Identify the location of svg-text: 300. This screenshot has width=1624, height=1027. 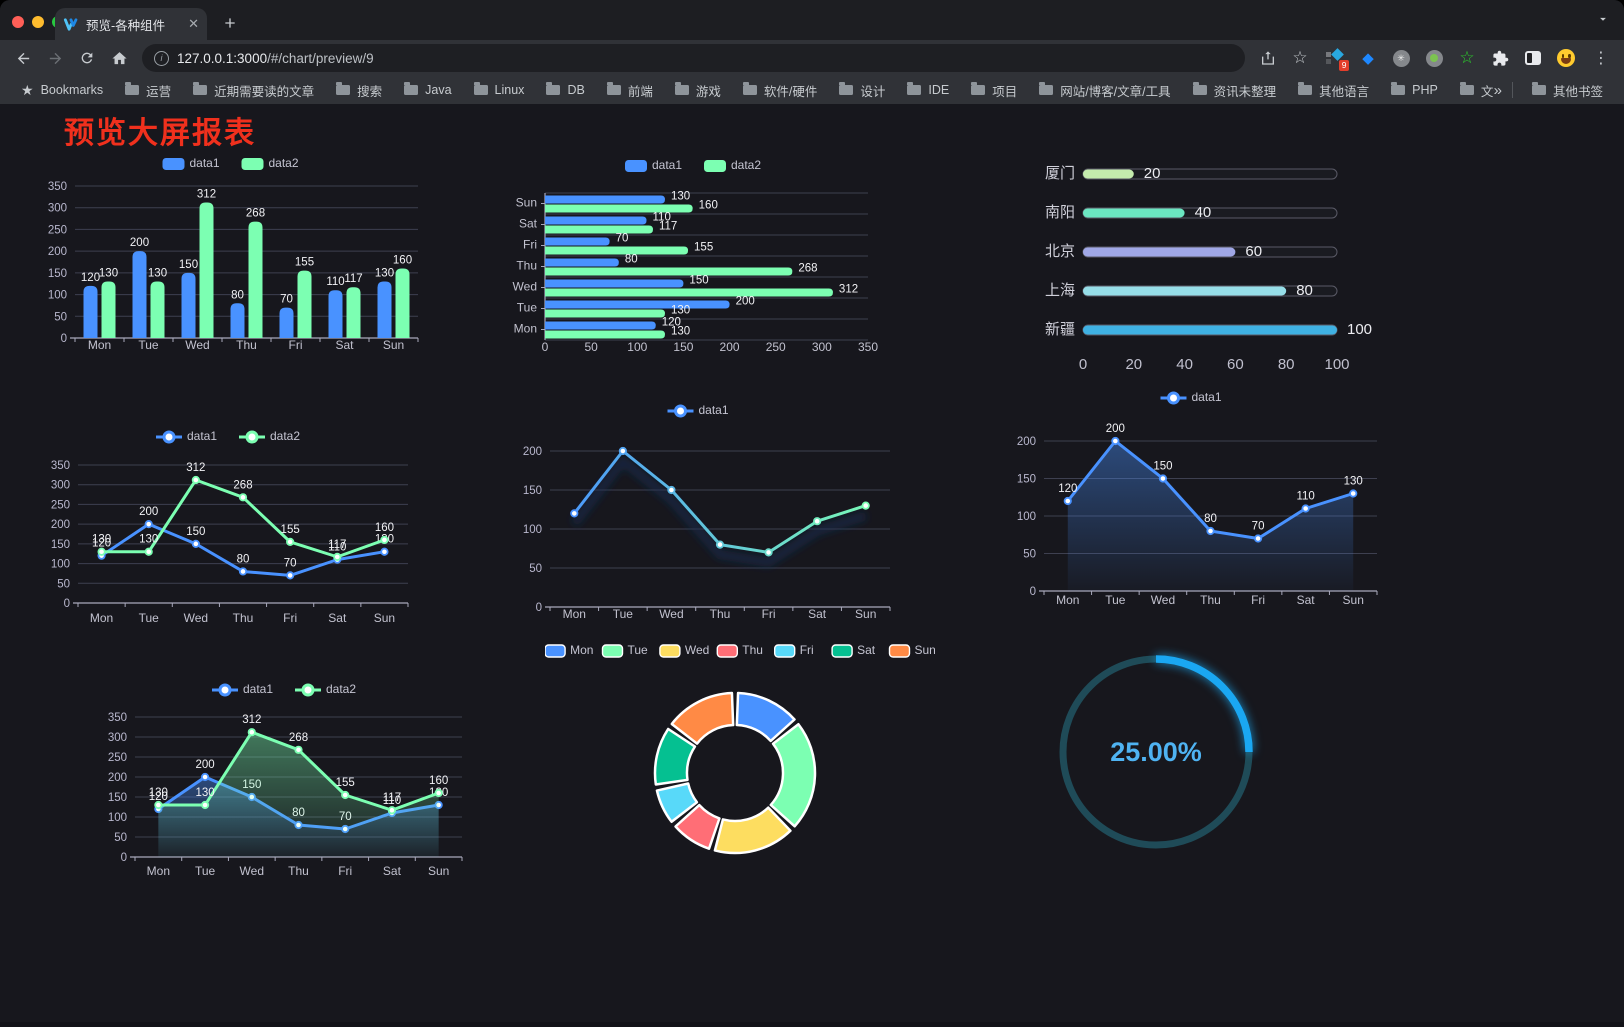
(117, 738).